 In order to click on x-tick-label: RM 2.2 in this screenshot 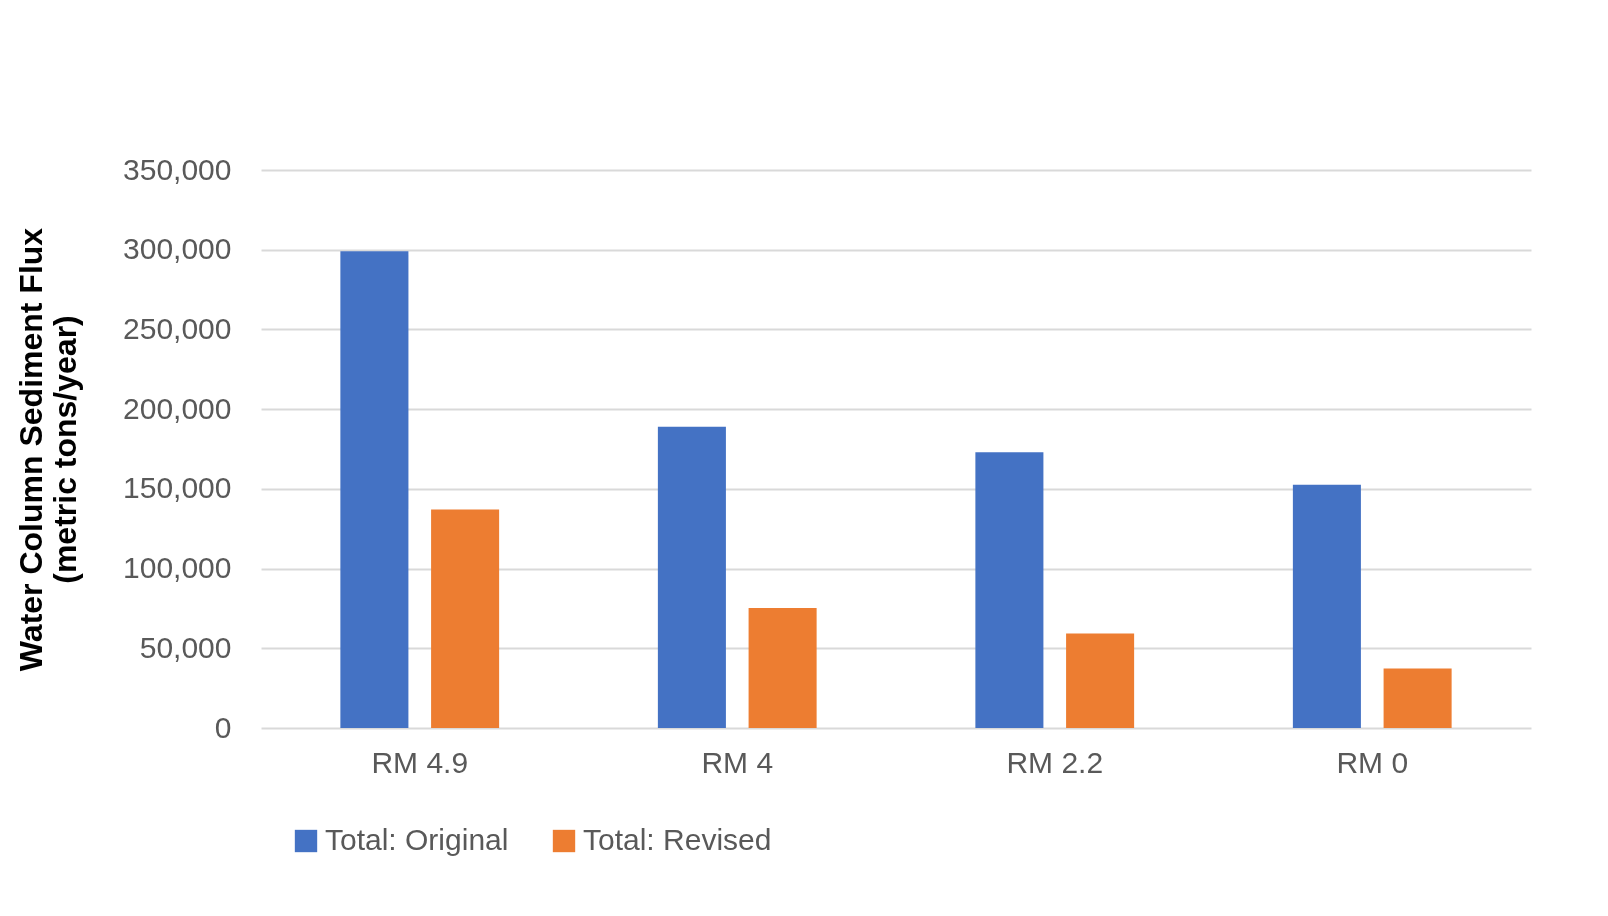, I will do `click(1055, 762)`.